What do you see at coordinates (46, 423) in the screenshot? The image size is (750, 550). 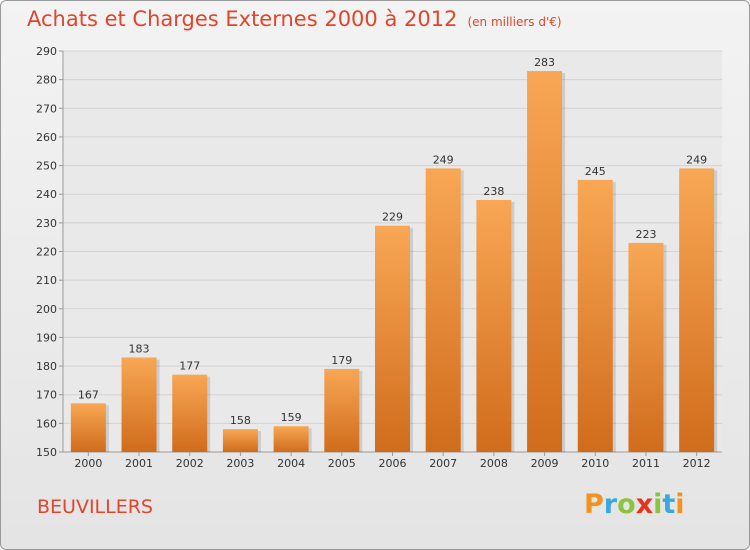 I see `y-tick-label: 160` at bounding box center [46, 423].